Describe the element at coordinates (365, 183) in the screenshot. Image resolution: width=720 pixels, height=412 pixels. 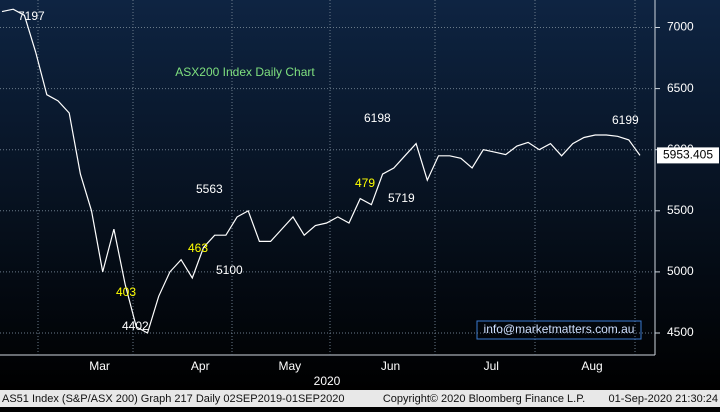
I see `annotation: 479` at that location.